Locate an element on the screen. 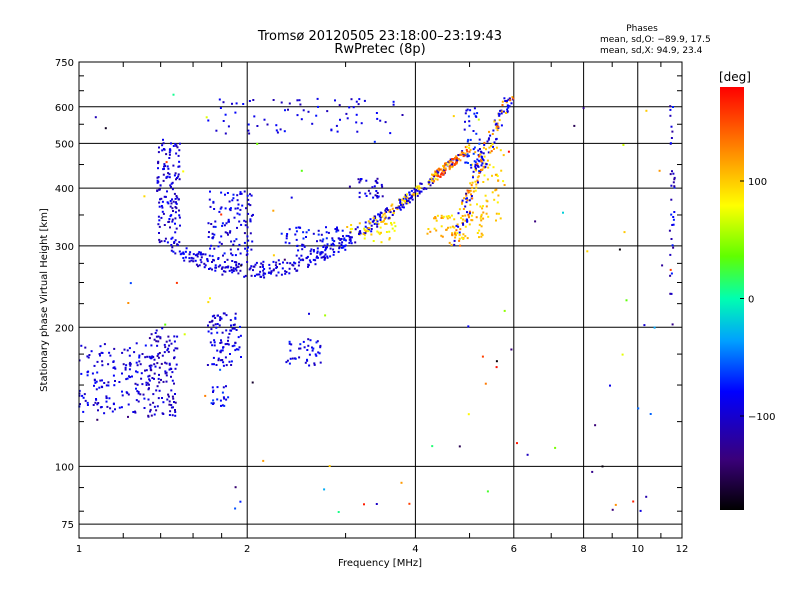 Image resolution: width=800 pixels, height=600 pixels. x-tick-label: 12 is located at coordinates (682, 549).